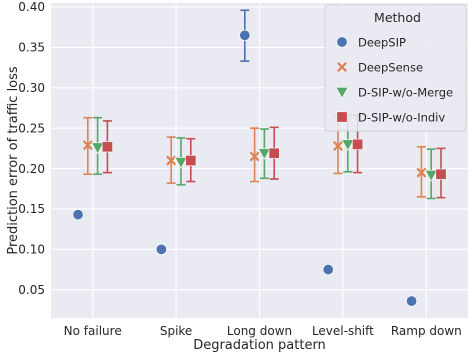 The image size is (472, 353). What do you see at coordinates (31, 128) in the screenshot?
I see `y-tick-label: 0.25` at bounding box center [31, 128].